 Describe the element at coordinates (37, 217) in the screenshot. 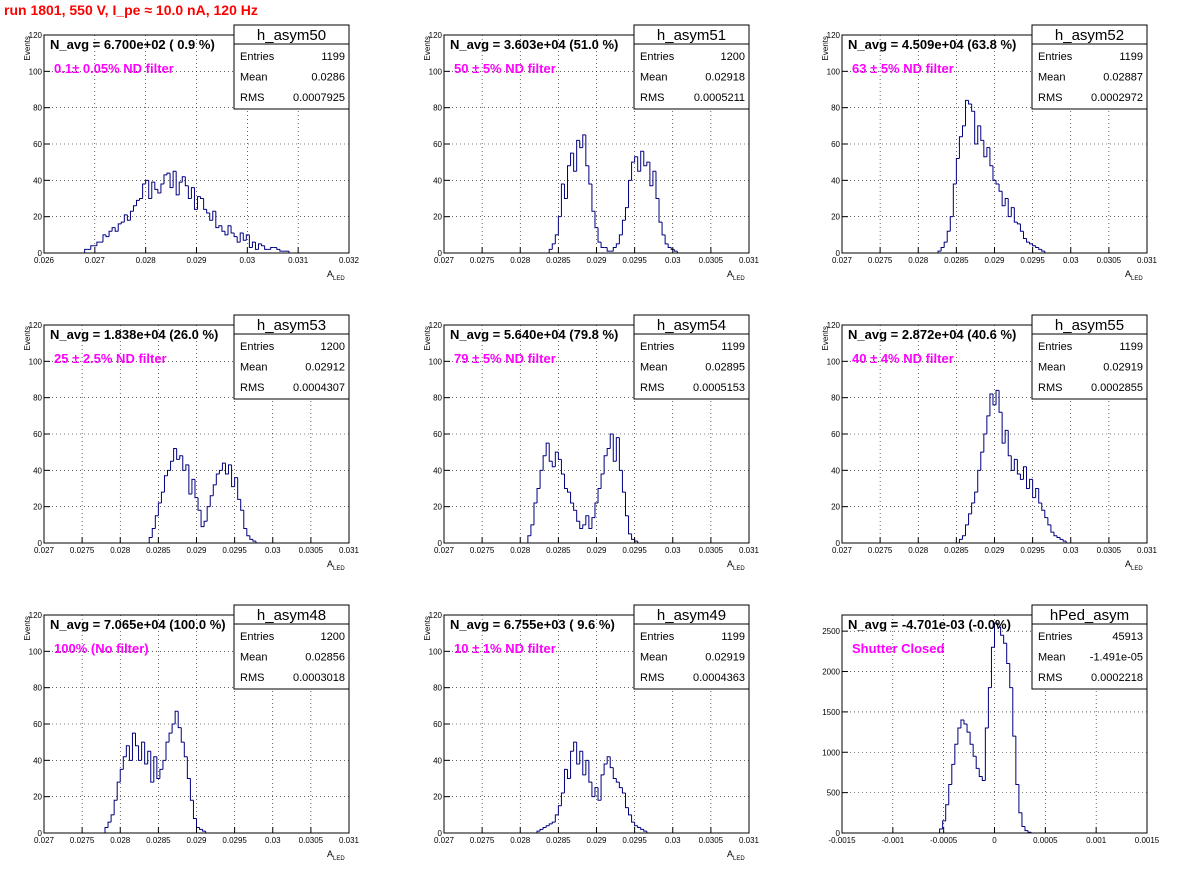

I see `y-tick-label: 20` at that location.